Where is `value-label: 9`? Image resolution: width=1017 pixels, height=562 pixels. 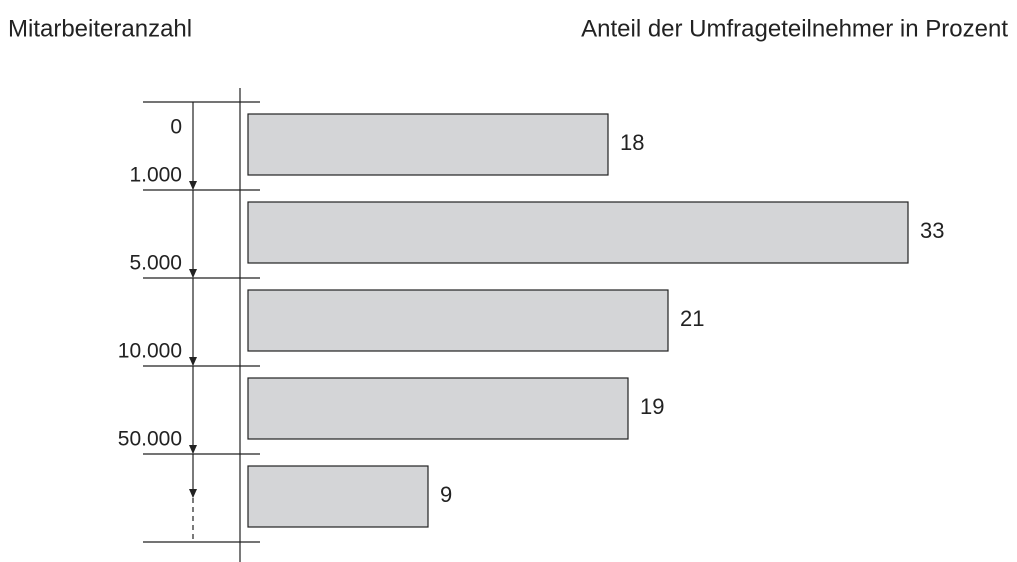
value-label: 9 is located at coordinates (446, 494).